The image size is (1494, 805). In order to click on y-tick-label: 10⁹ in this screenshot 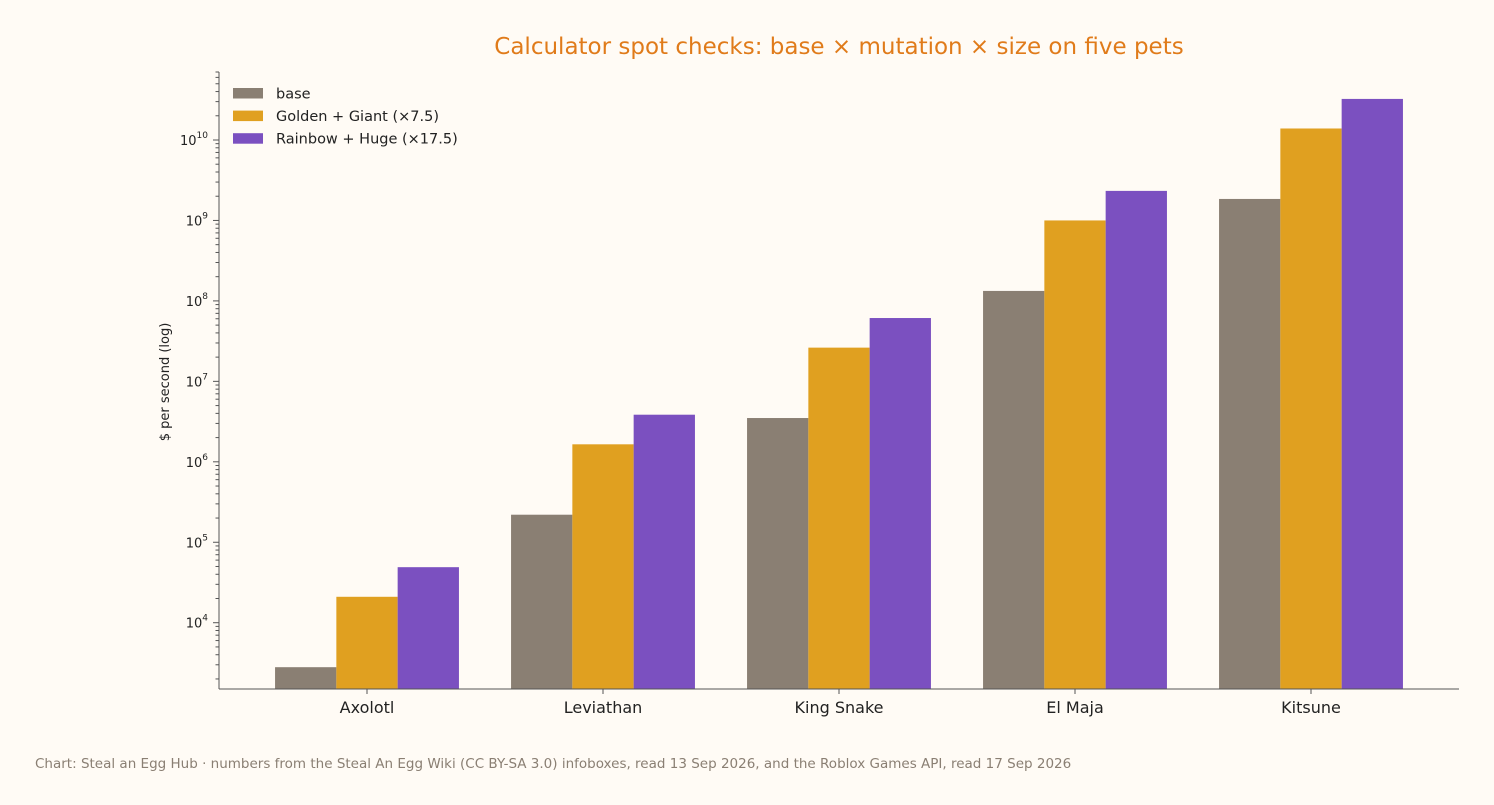, I will do `click(197, 220)`.